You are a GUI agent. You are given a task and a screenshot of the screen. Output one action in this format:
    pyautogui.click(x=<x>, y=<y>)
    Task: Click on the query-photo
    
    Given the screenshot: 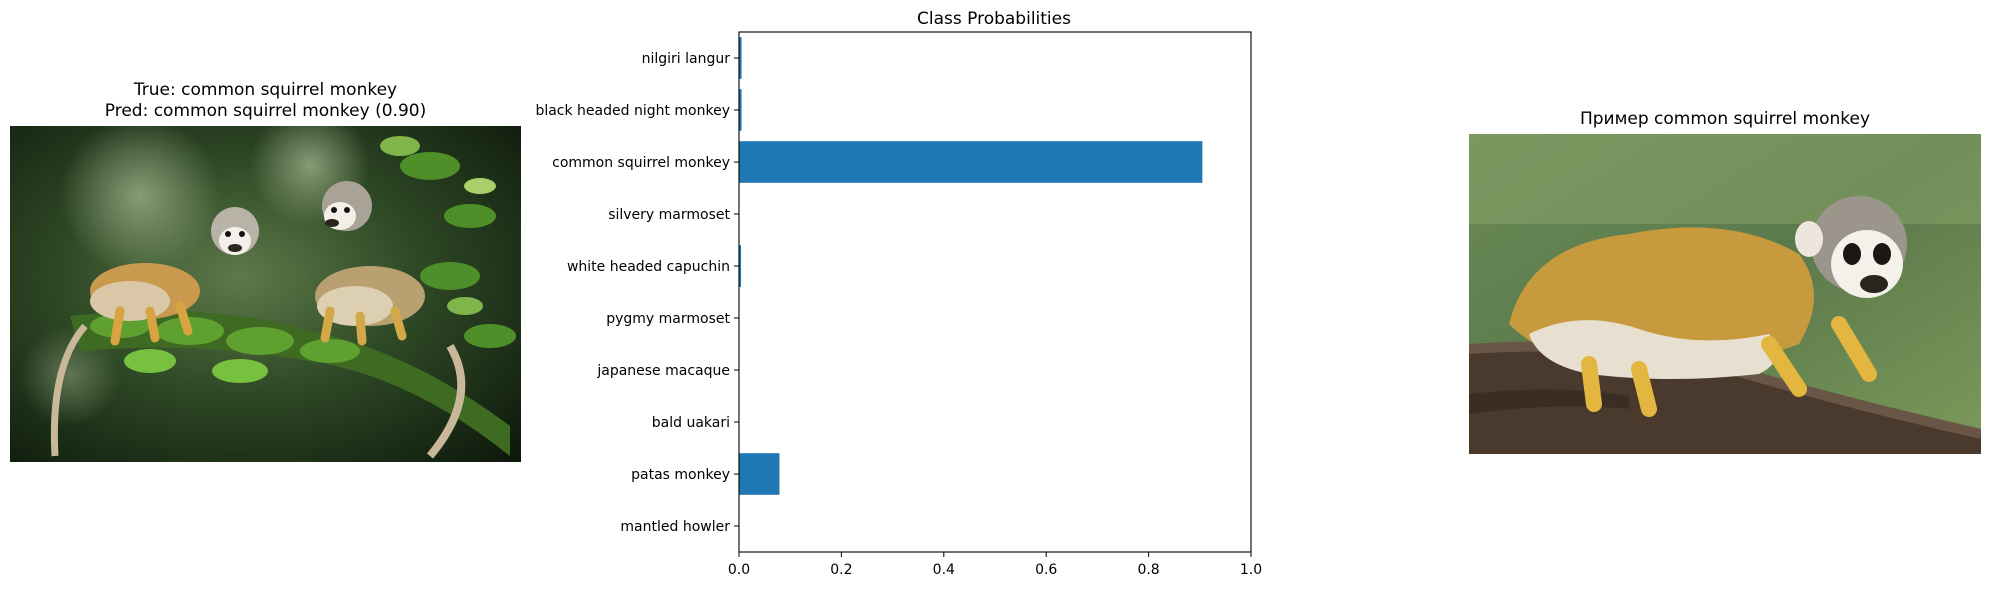 What is the action you would take?
    pyautogui.click(x=265, y=294)
    